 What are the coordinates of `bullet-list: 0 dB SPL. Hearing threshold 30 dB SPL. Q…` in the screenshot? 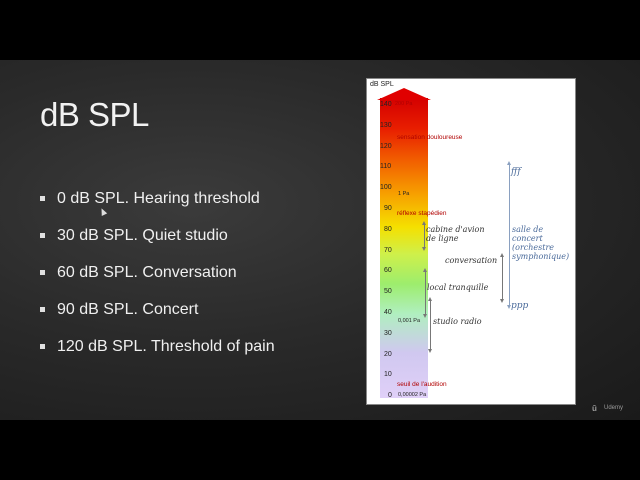 It's located at (157, 272).